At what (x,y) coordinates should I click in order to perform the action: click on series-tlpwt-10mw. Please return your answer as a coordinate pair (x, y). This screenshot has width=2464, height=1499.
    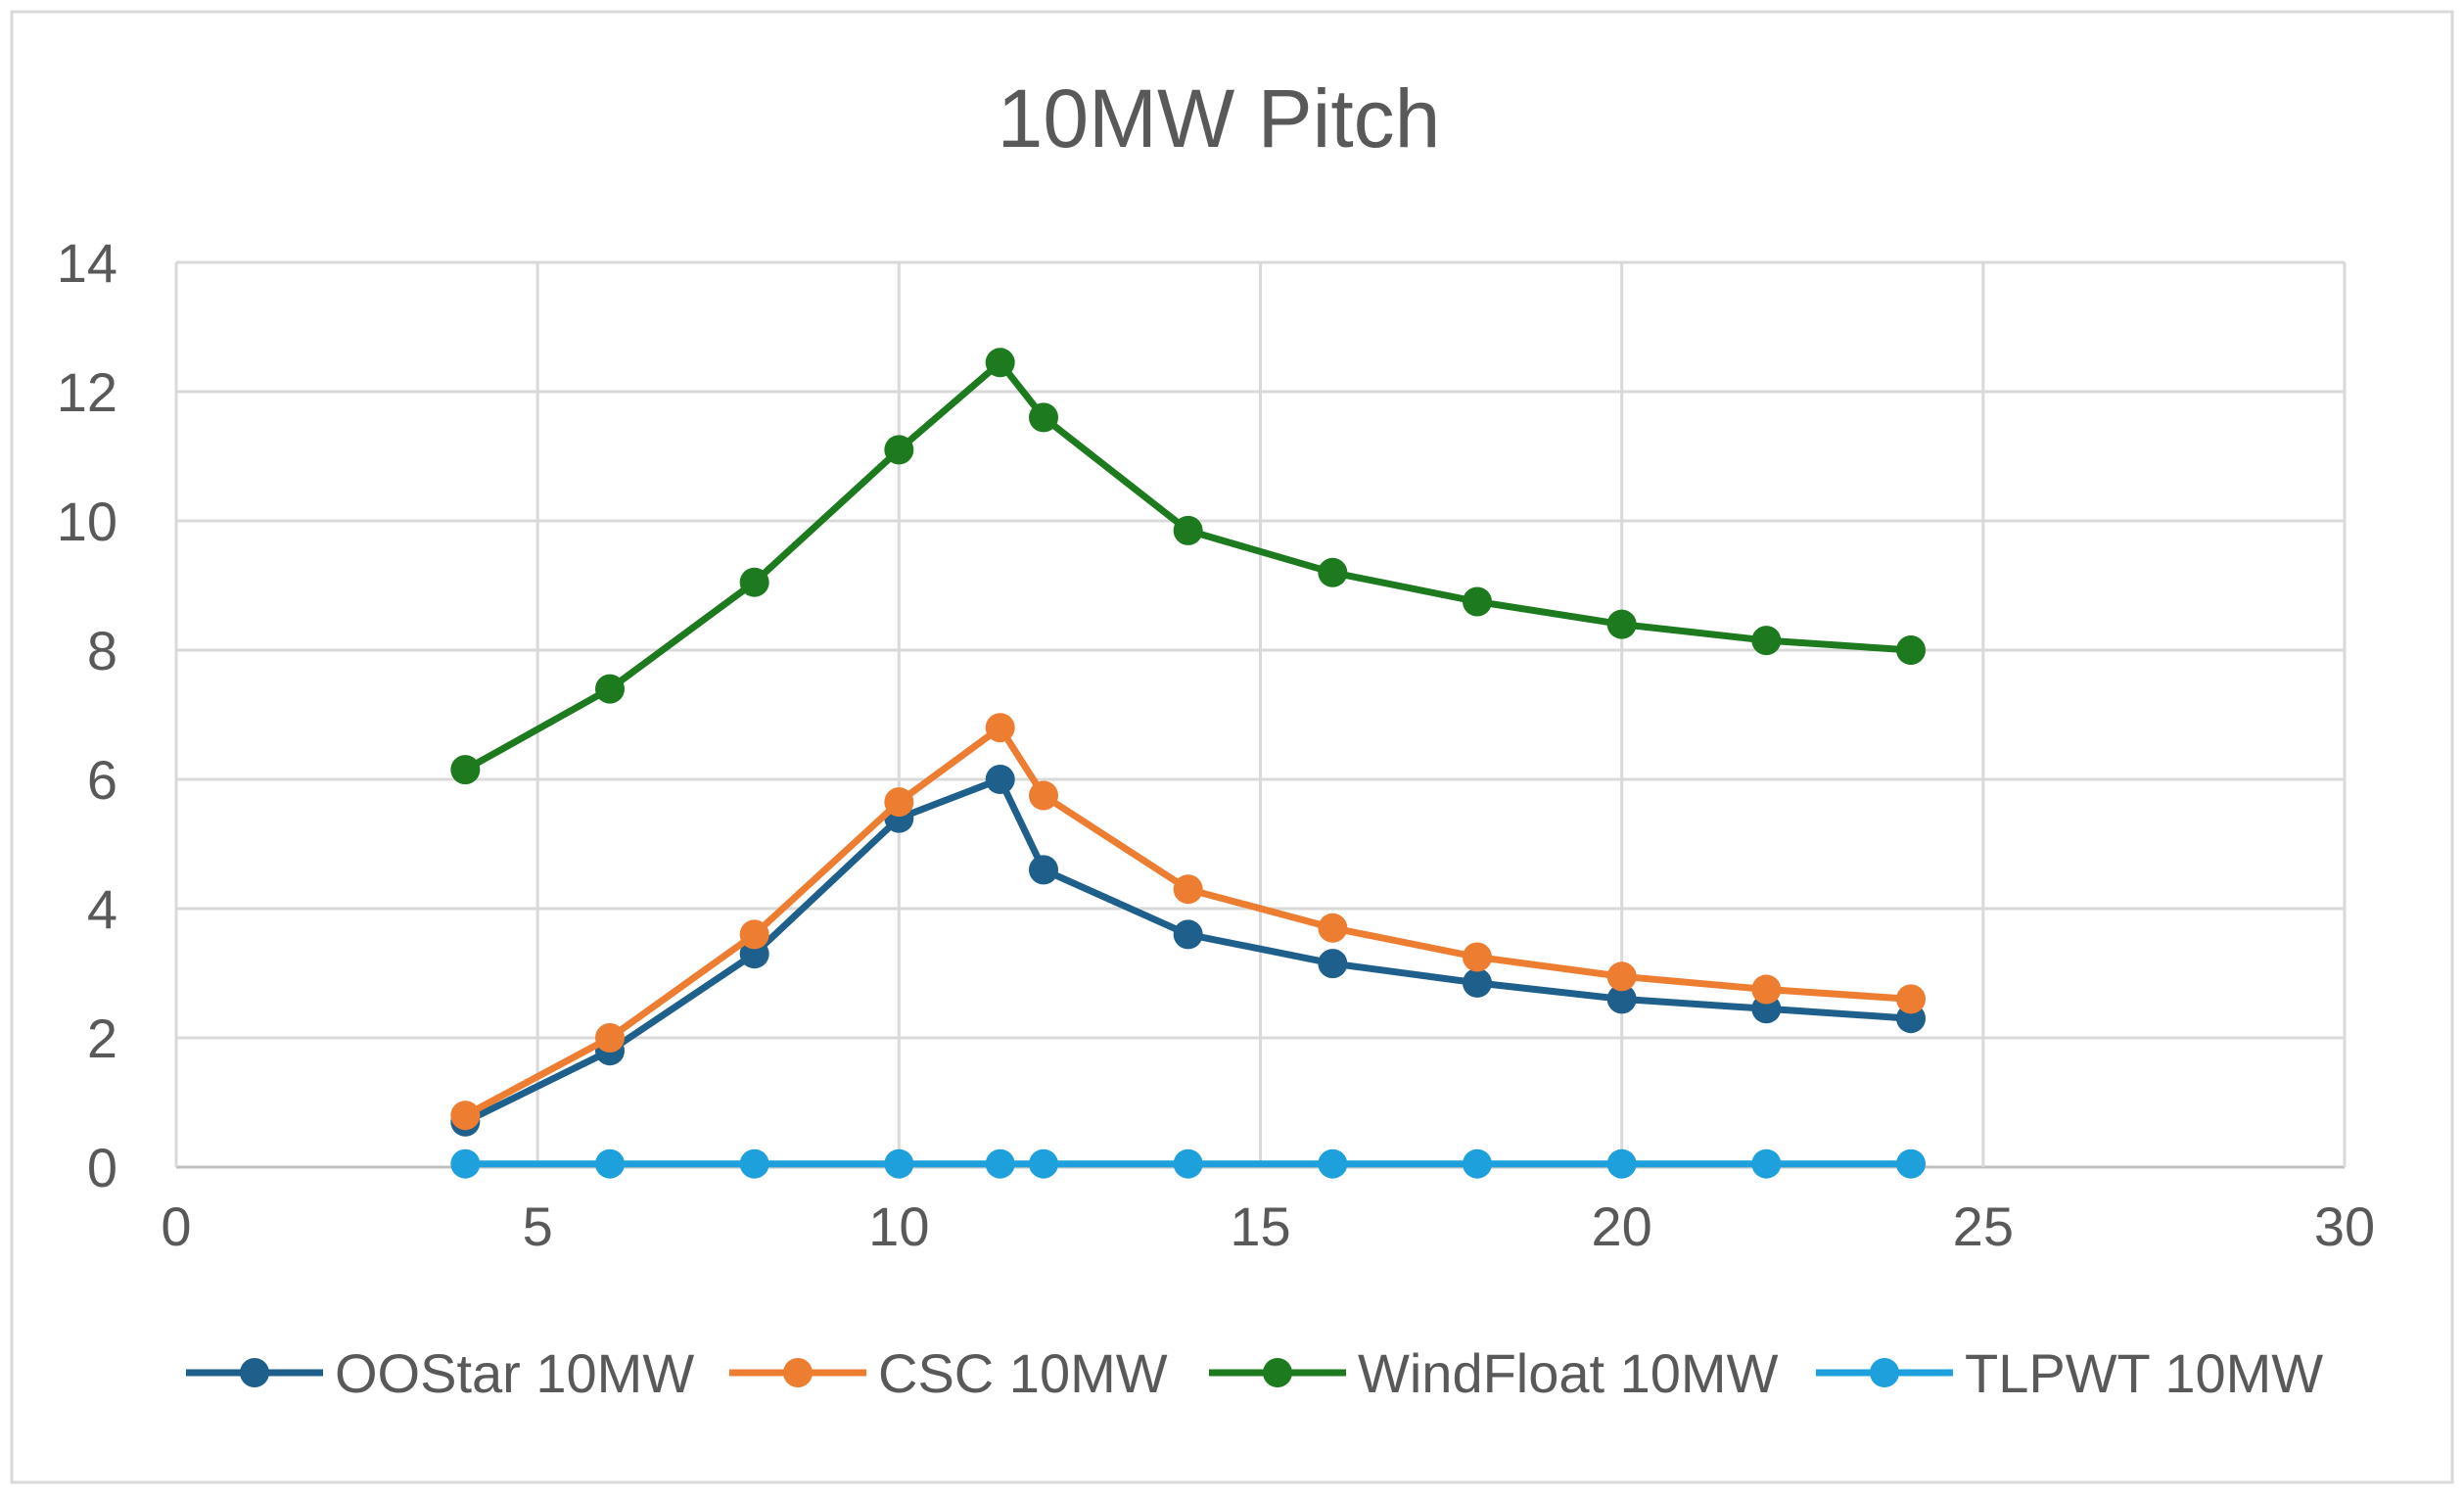
    Looking at the image, I should click on (1188, 1164).